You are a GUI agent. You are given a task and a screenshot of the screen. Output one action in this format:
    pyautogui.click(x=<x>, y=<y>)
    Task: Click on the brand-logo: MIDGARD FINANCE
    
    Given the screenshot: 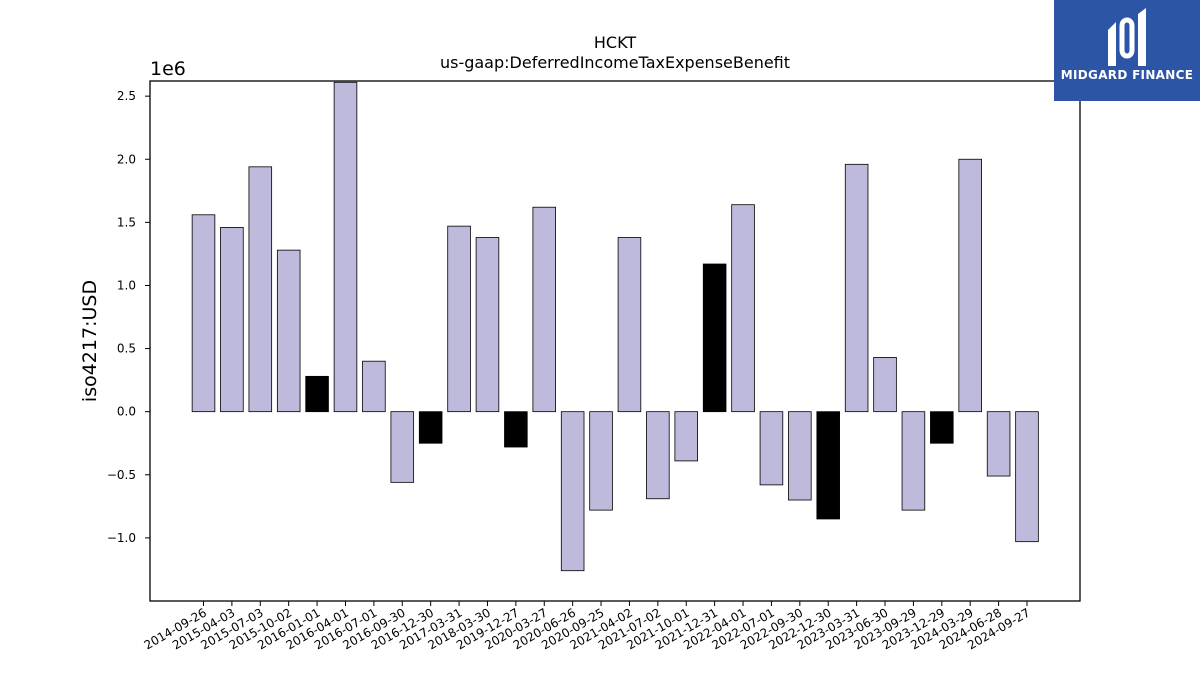 What is the action you would take?
    pyautogui.click(x=1127, y=50)
    